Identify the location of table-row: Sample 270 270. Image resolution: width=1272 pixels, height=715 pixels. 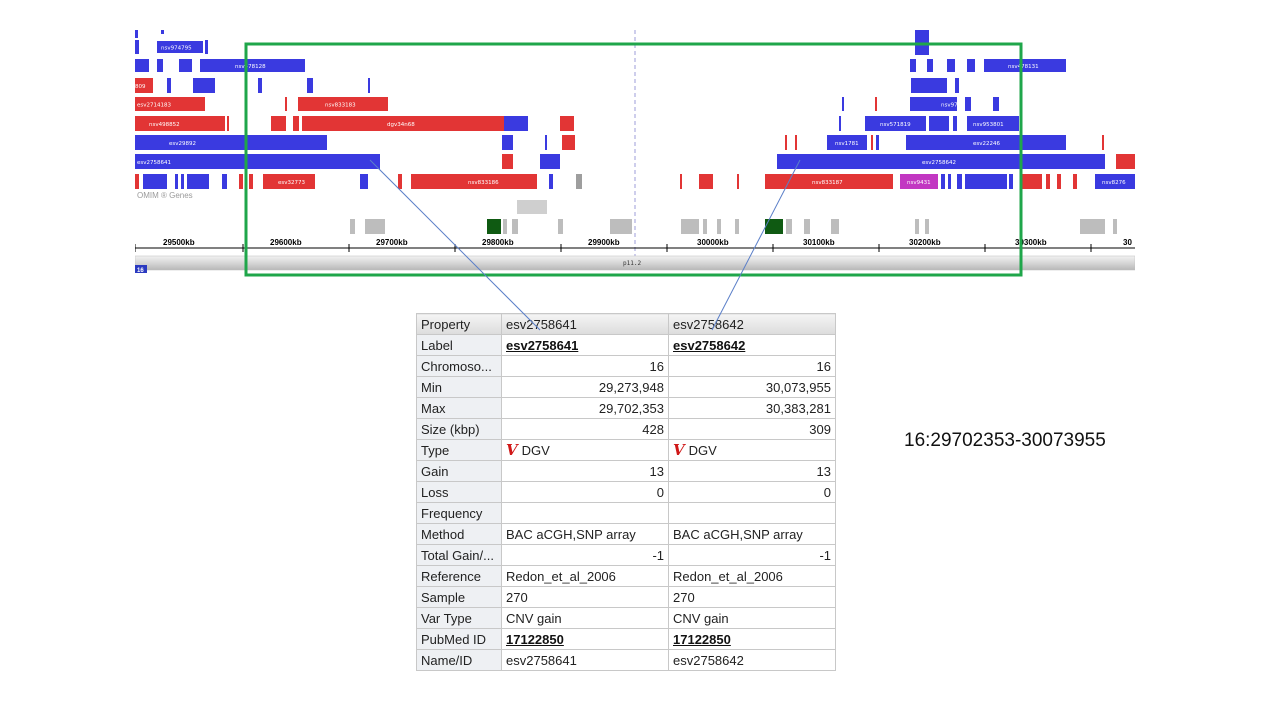
(626, 597).